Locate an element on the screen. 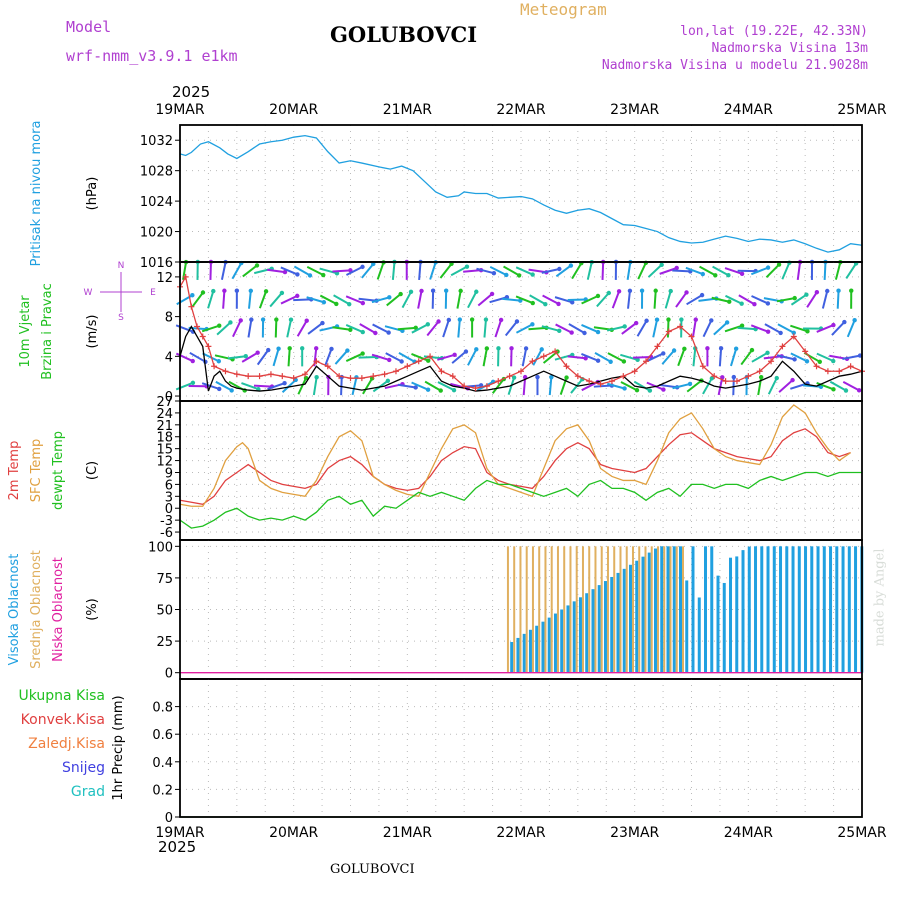  panel-unit-label: (%) is located at coordinates (92, 609).